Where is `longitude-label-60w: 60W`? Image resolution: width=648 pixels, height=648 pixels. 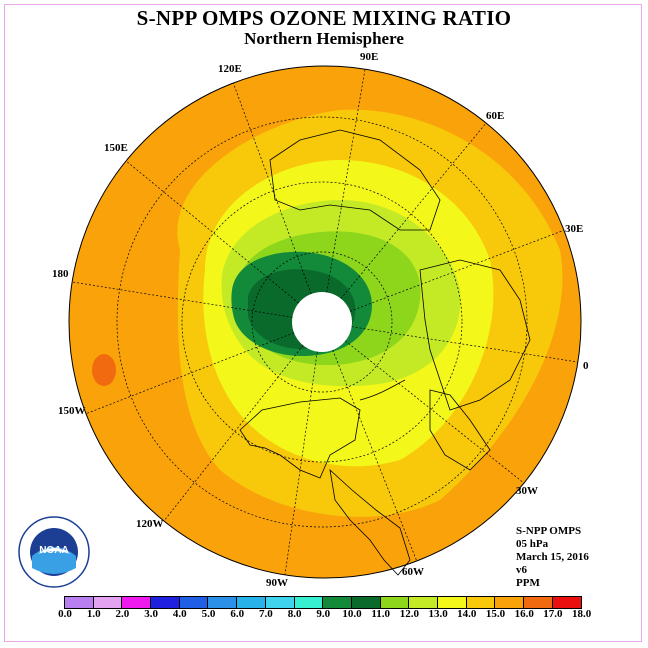
longitude-label-60w: 60W is located at coordinates (413, 572).